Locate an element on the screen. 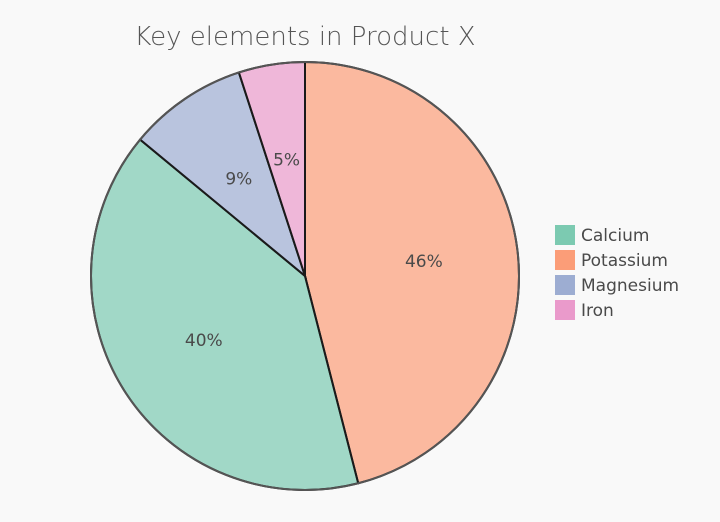 Image resolution: width=720 pixels, height=522 pixels. legend: Calcium Potassium Magnesium Iron is located at coordinates (617, 273).